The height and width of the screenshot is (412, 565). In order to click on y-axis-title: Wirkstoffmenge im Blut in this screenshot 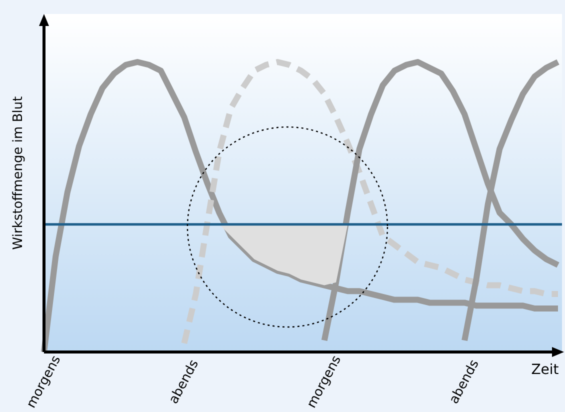, I will do `click(18, 173)`.